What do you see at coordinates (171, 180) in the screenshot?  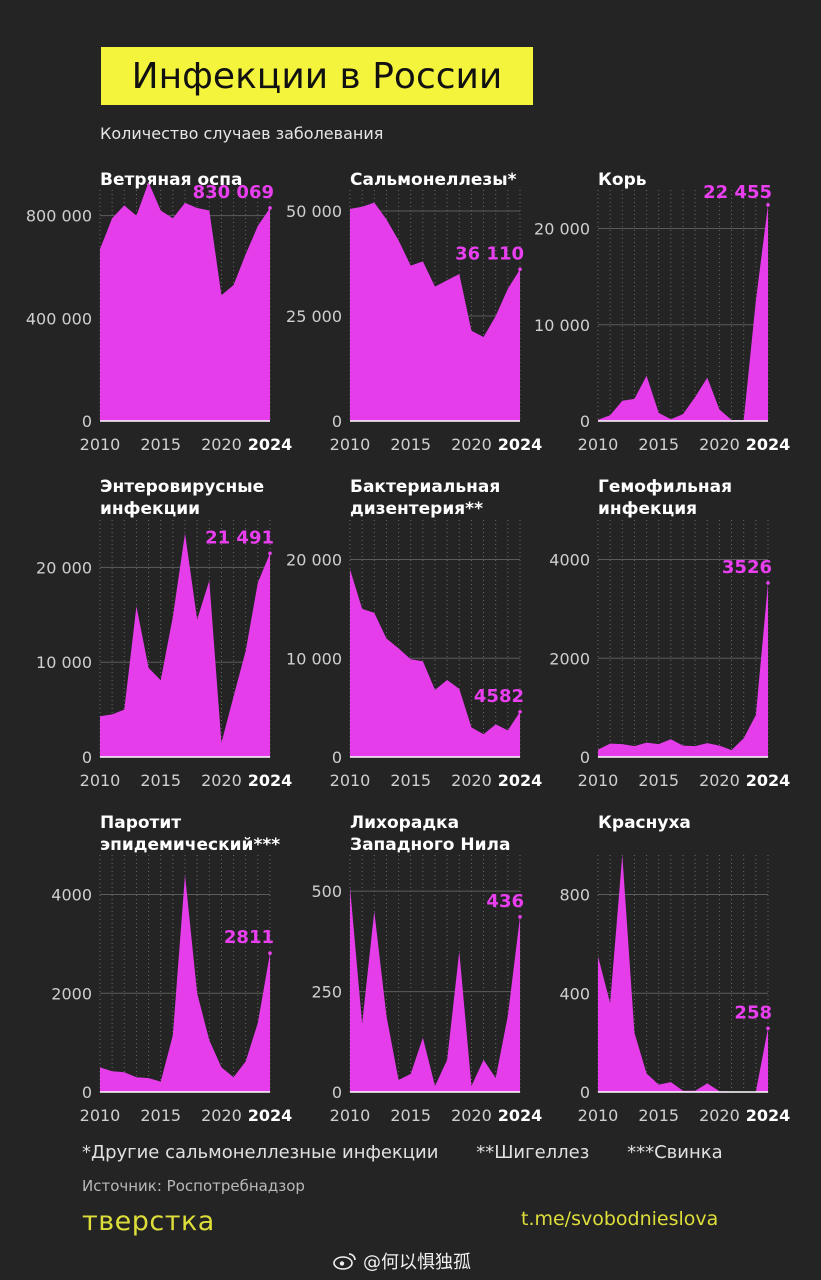 I see `chart-title-line: Ветряная оспа` at bounding box center [171, 180].